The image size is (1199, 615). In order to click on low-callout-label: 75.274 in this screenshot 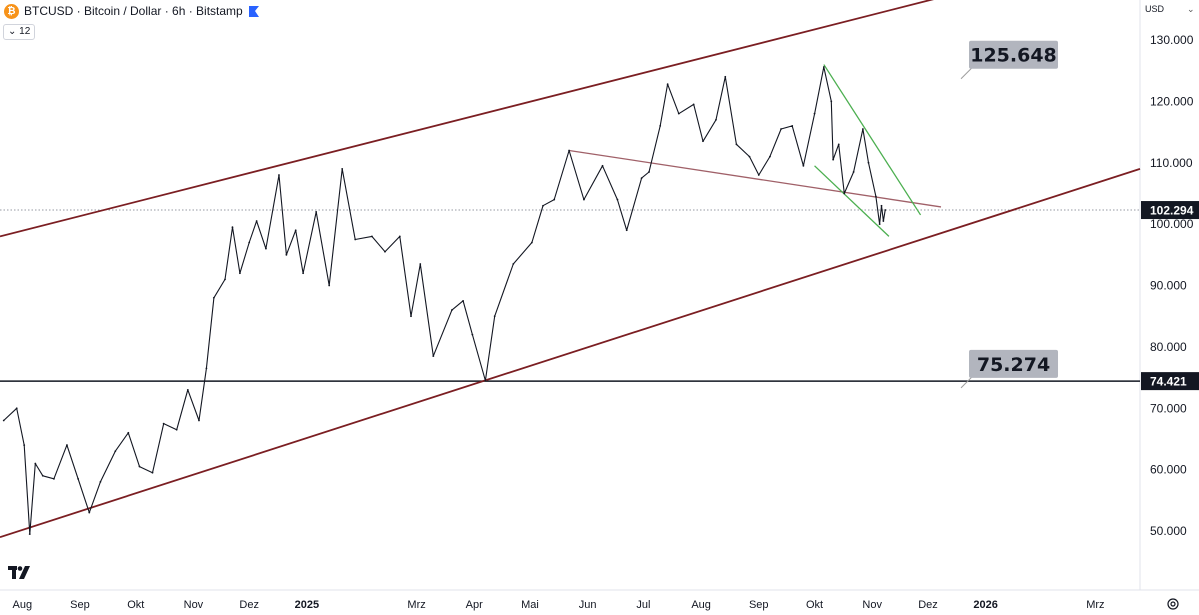, I will do `click(1013, 365)`.